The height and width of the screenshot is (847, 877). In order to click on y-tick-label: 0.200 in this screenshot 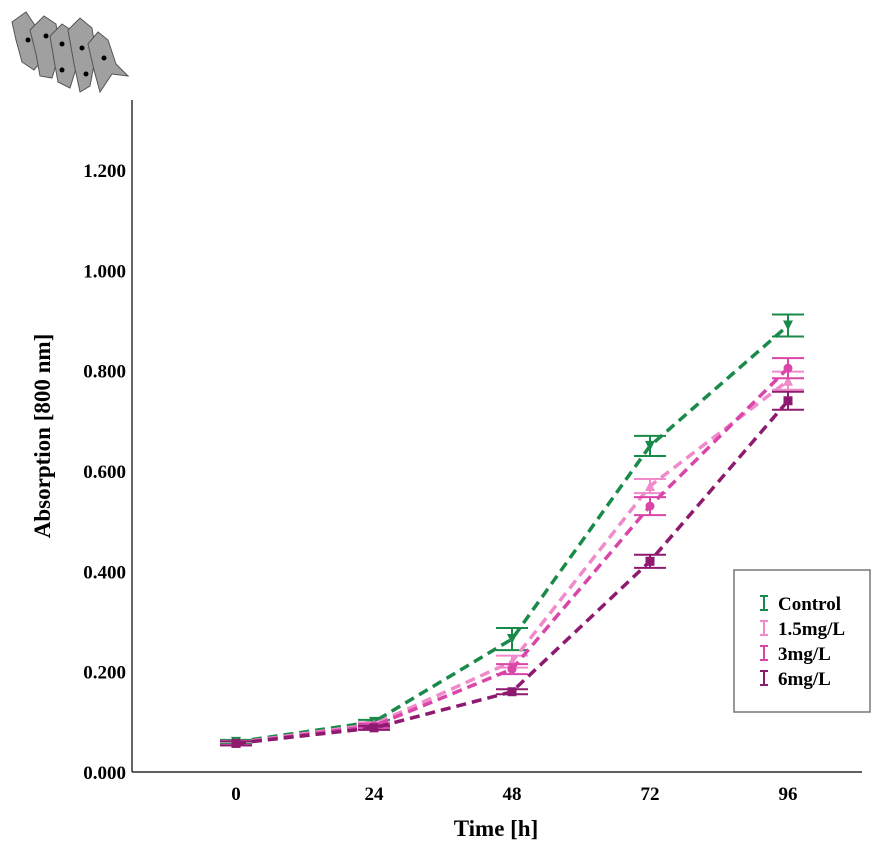, I will do `click(104, 673)`.